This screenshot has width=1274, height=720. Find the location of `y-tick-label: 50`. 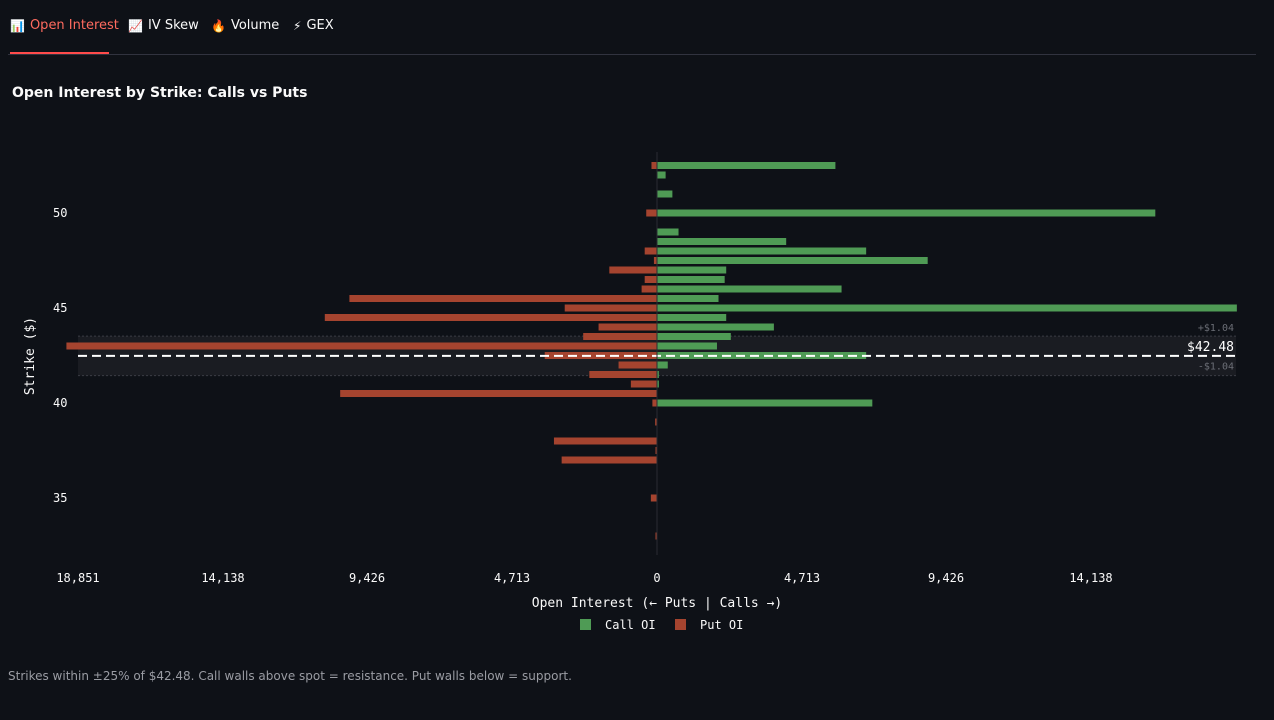

y-tick-label: 50 is located at coordinates (60, 213).